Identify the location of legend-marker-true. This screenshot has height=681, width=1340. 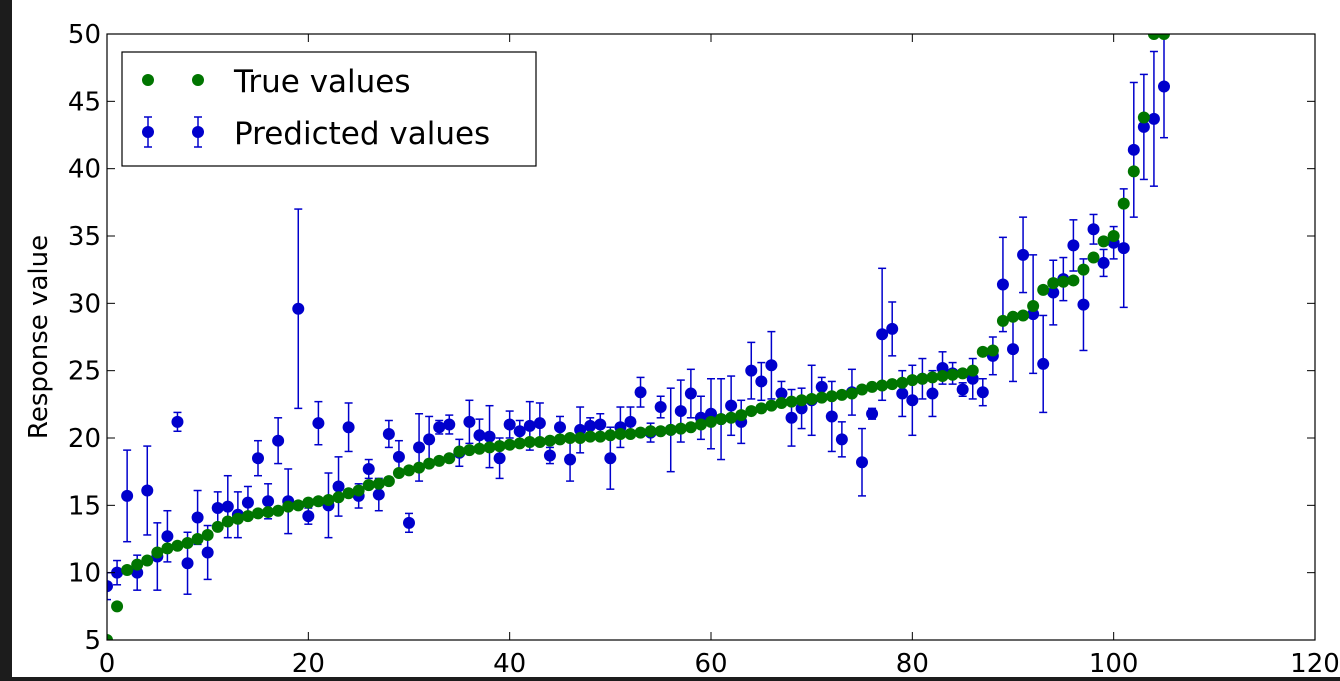
(148, 80).